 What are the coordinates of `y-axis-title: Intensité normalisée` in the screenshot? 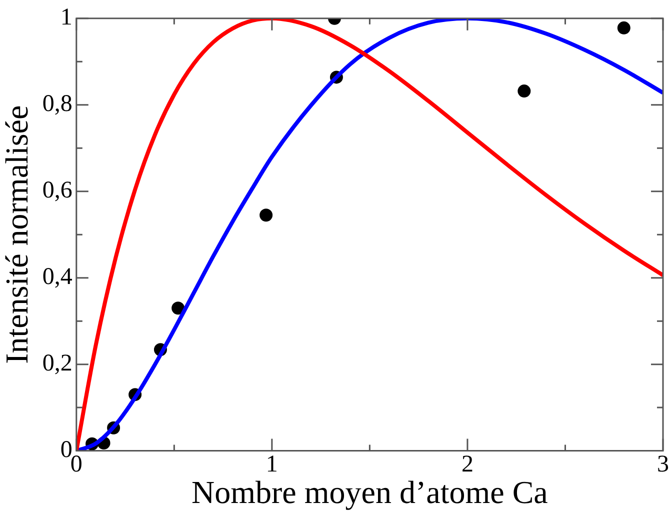 It's located at (17, 234).